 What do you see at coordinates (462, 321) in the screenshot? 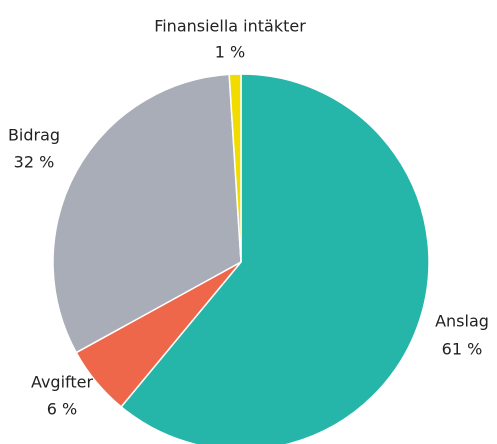
I see `slice-label: Anslag` at bounding box center [462, 321].